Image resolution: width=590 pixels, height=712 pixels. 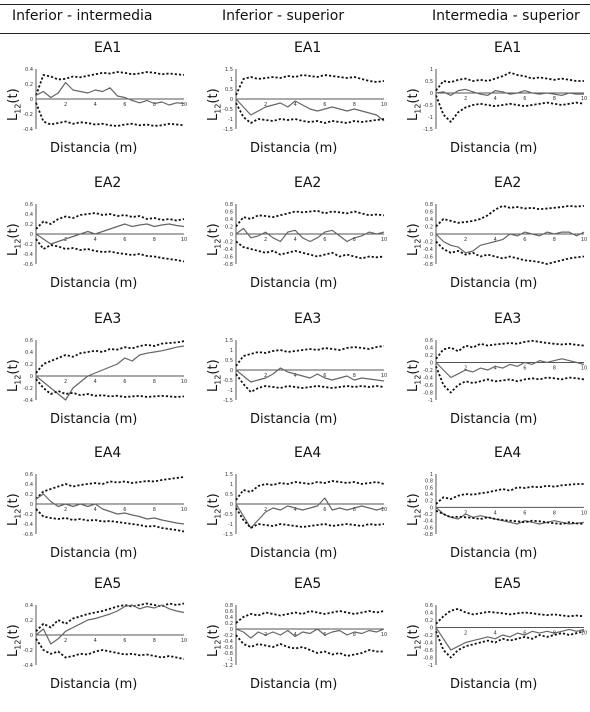 I want to click on chart-title: EA3, so click(x=508, y=319).